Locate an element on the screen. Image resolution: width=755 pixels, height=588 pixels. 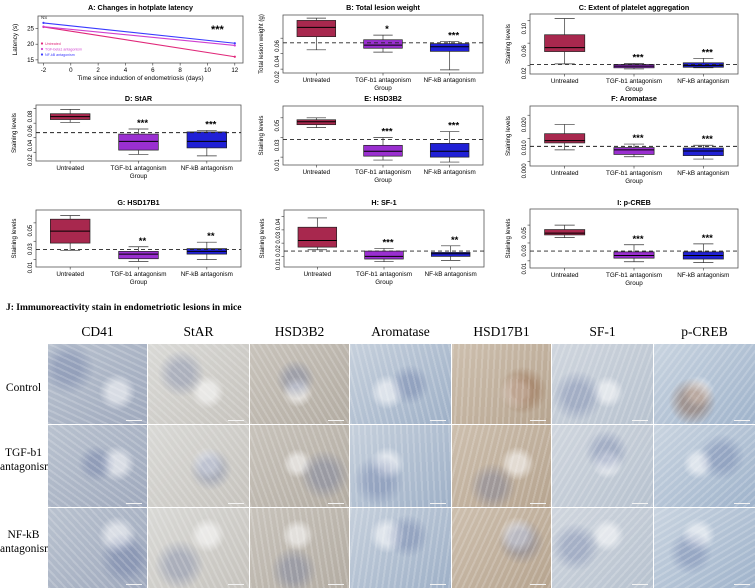
micrograph-hsd17b1-row1 is located at coordinates (501, 384).